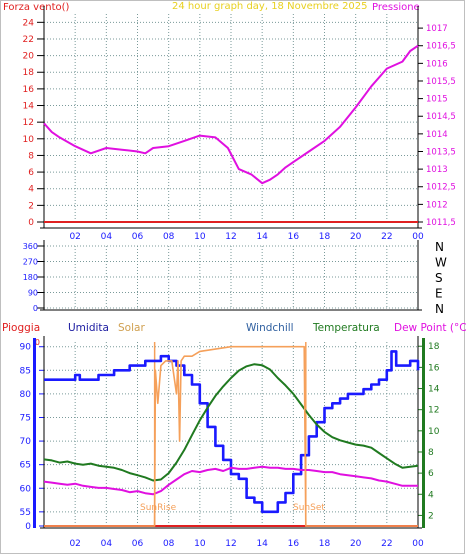 The image size is (466, 555). I want to click on top-right-tick-label: 1014,5, so click(441, 117).